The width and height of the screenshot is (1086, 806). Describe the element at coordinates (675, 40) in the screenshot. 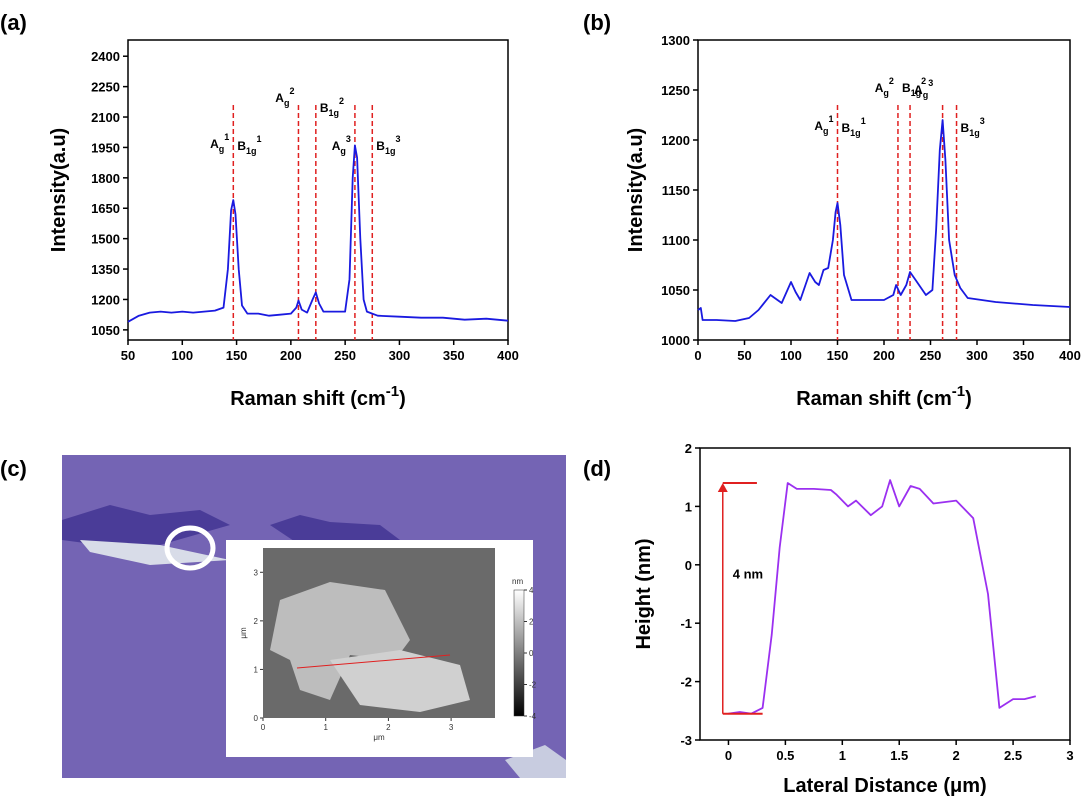

I see `y-tick-label: 1300` at that location.